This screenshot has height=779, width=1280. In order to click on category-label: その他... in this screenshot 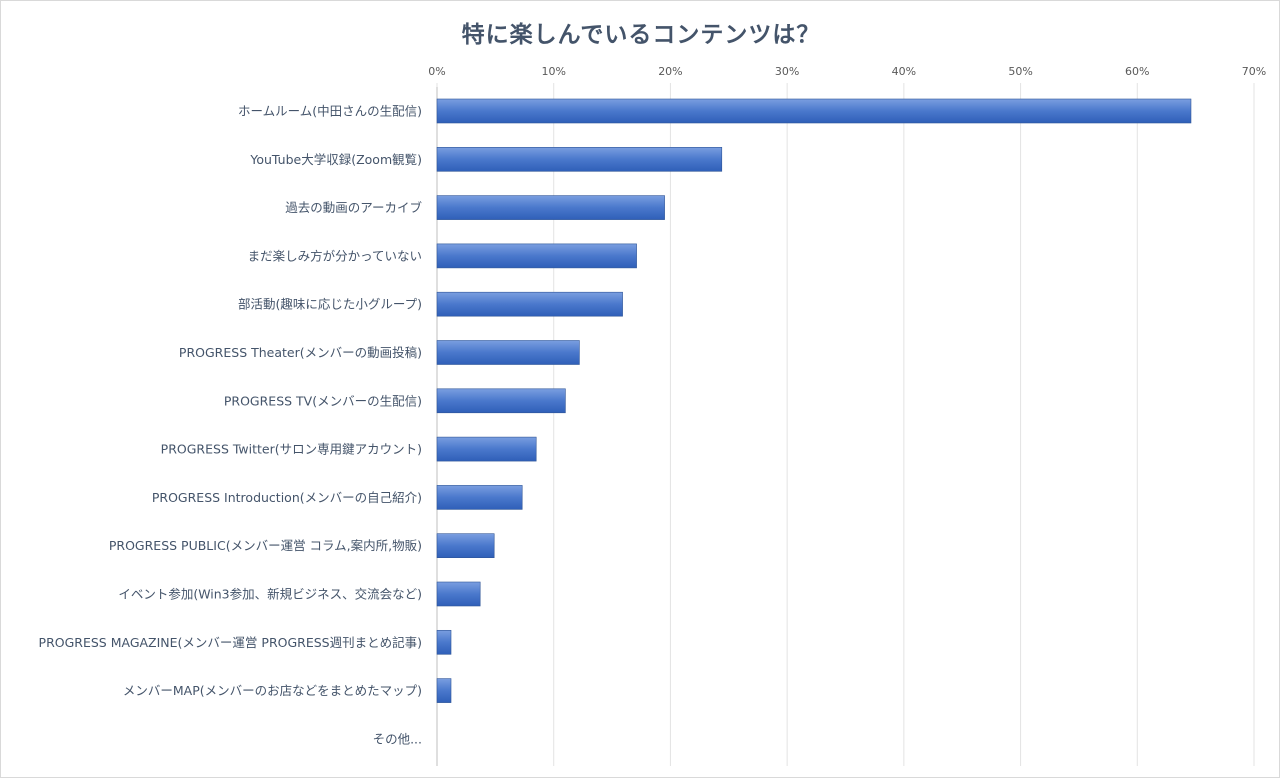, I will do `click(397, 738)`.